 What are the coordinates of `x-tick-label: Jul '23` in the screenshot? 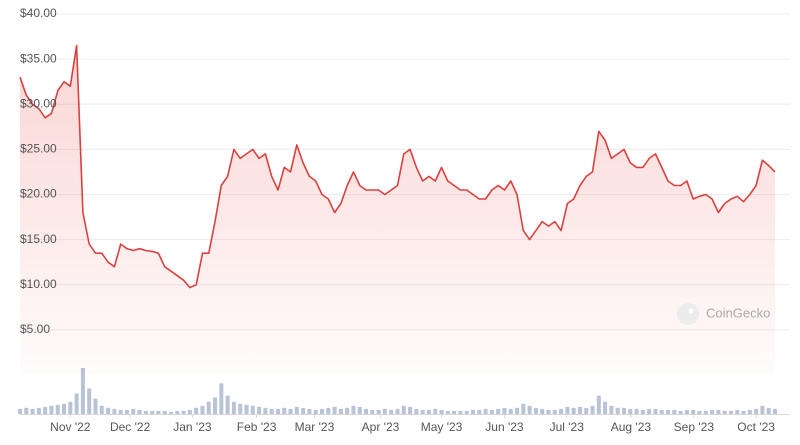 It's located at (567, 427).